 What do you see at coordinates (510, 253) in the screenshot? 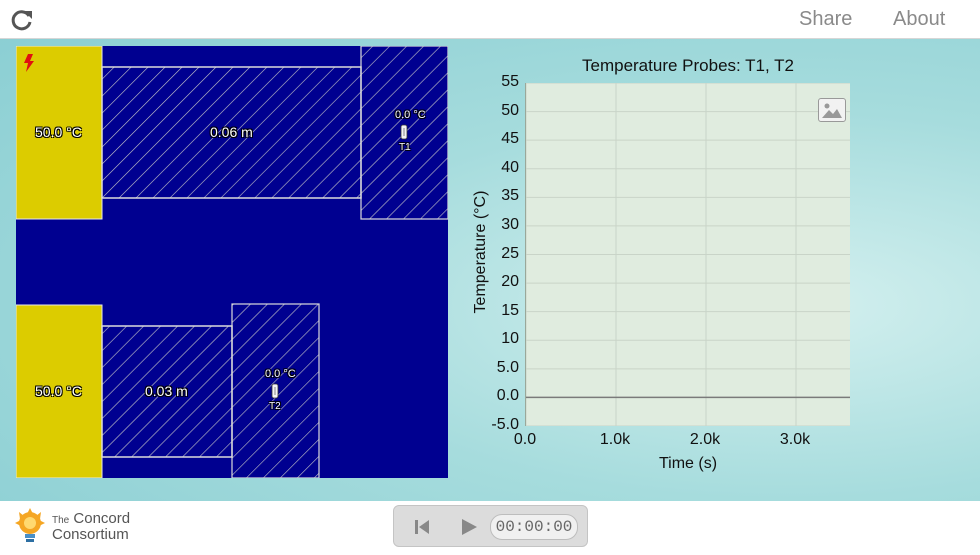
I see `y-tick-label: 25` at bounding box center [510, 253].